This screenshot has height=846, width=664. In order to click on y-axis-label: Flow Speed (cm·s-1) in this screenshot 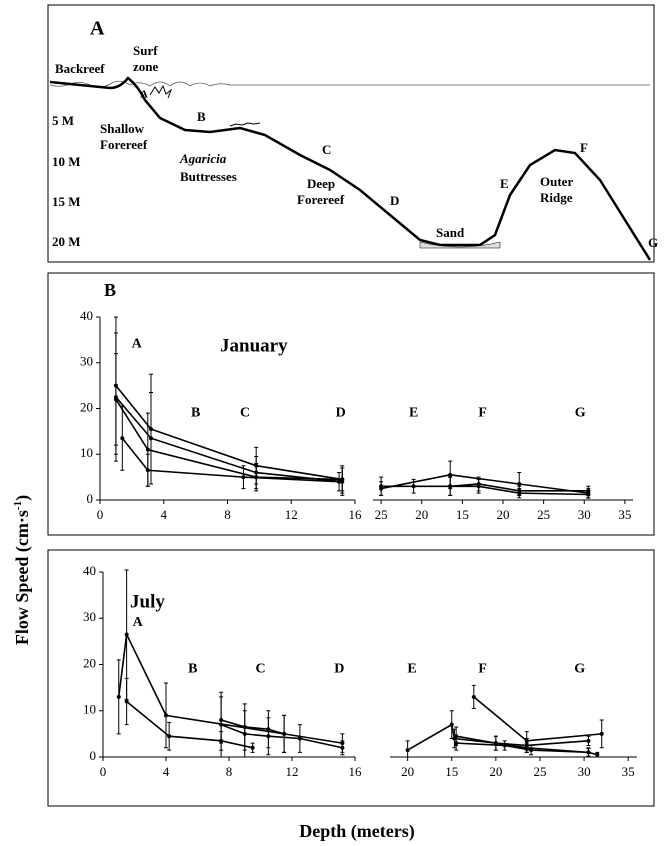, I will do `click(23, 570)`.